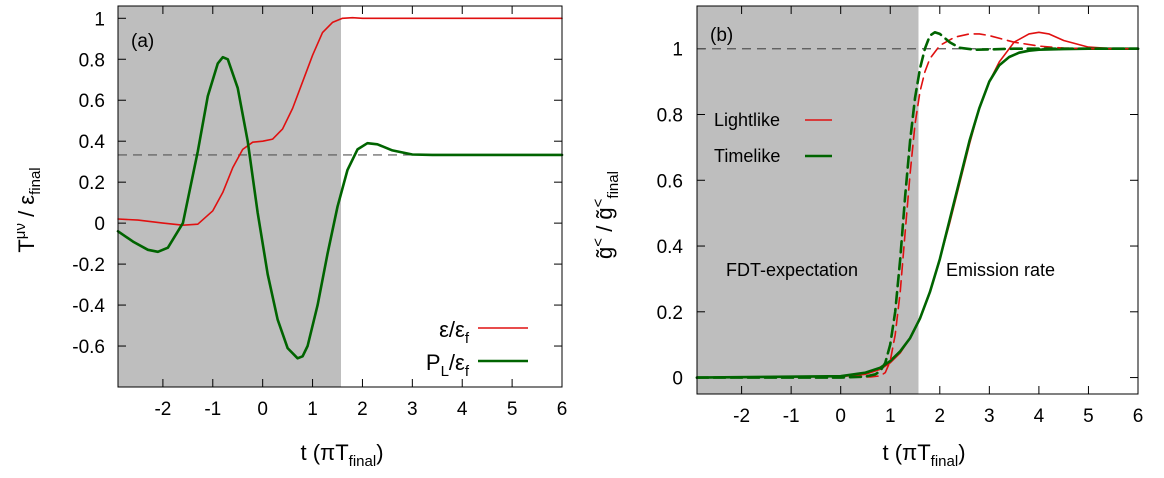 The height and width of the screenshot is (478, 1164). I want to click on panel-b-label: (b), so click(721, 35).